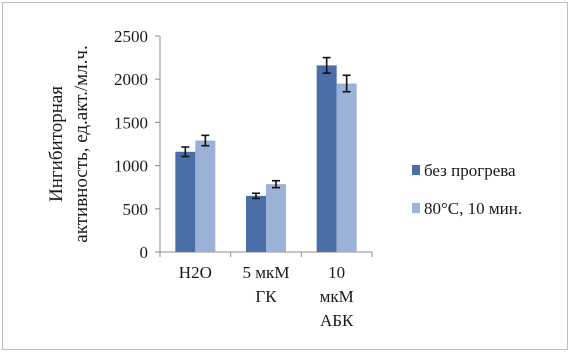 The image size is (572, 354). Describe the element at coordinates (337, 320) in the screenshot. I see `x-tick-label-line: АБК` at that location.